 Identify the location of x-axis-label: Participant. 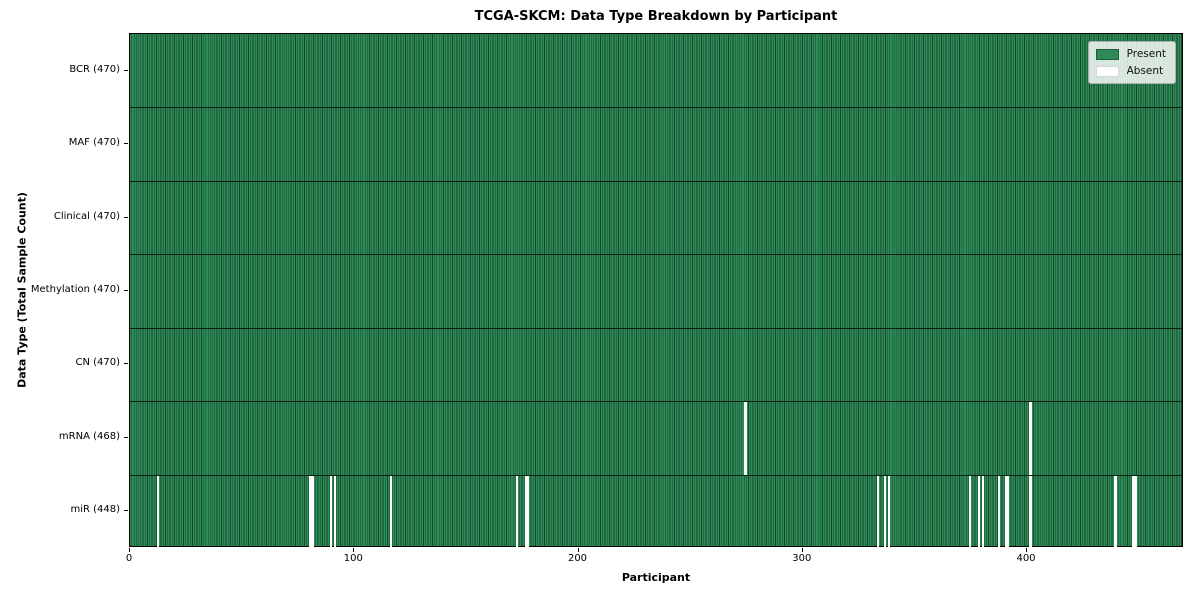
(656, 577).